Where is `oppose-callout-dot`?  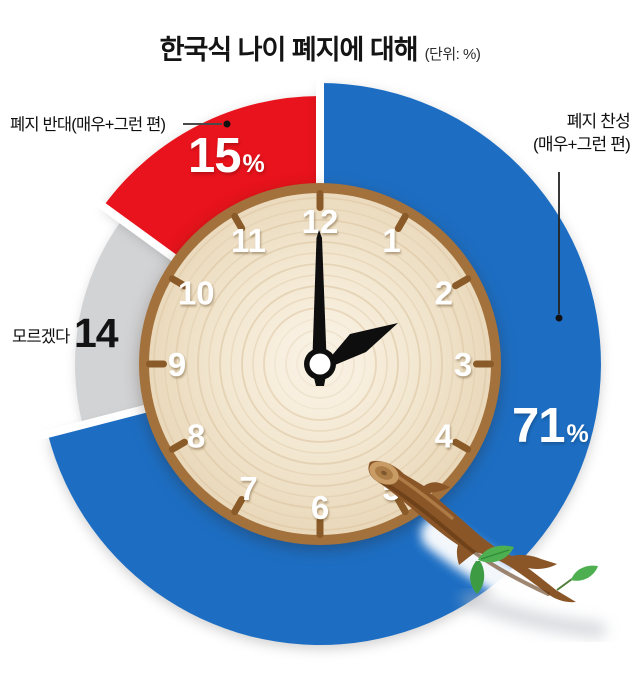
oppose-callout-dot is located at coordinates (227, 124).